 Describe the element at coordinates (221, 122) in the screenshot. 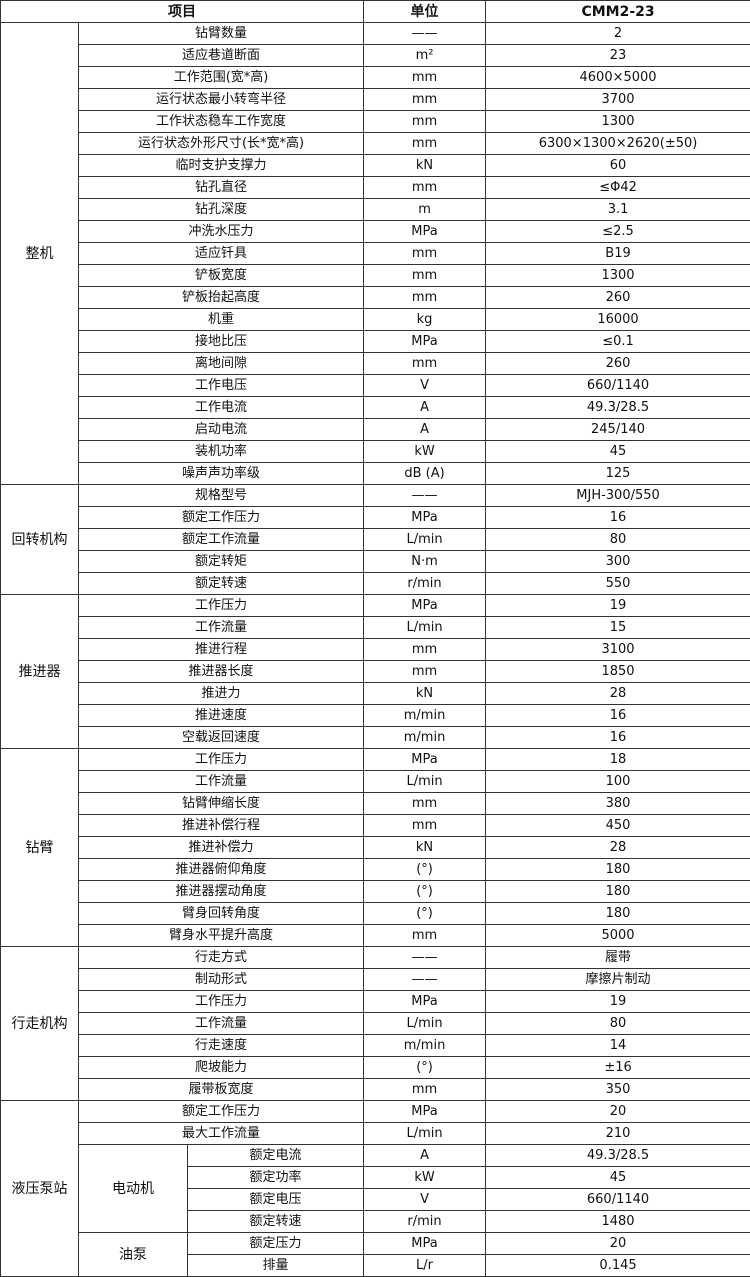

I see `item-name: 工作状态稳车工作宽度` at that location.